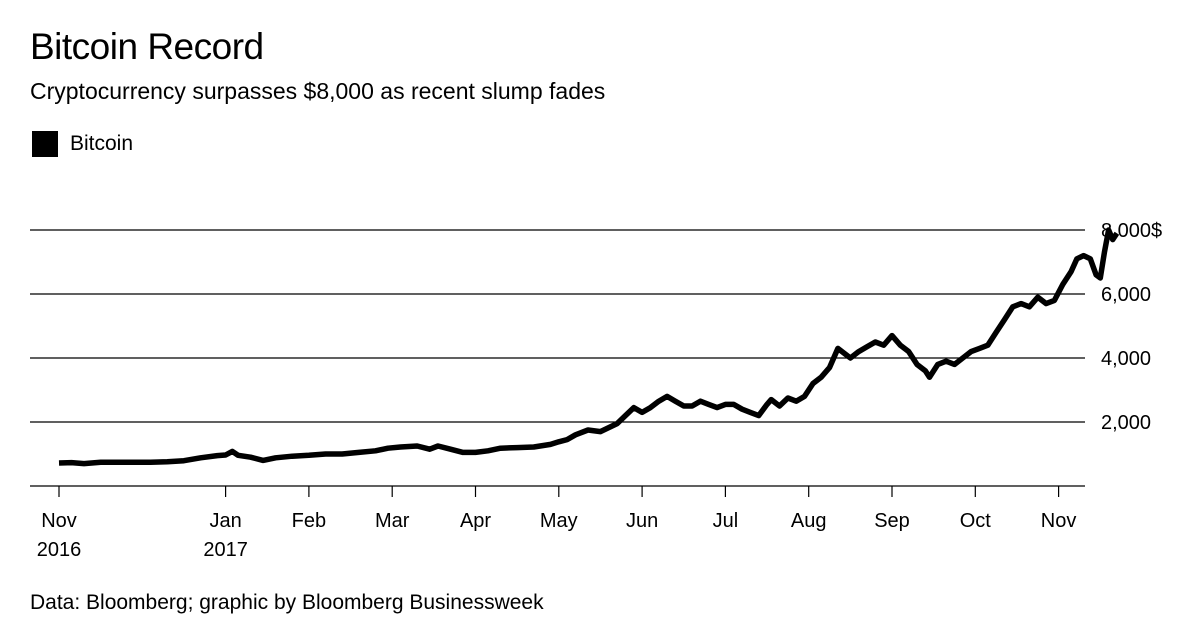 The height and width of the screenshot is (638, 1200). What do you see at coordinates (642, 521) in the screenshot?
I see `x-tick-label-6: Jun` at bounding box center [642, 521].